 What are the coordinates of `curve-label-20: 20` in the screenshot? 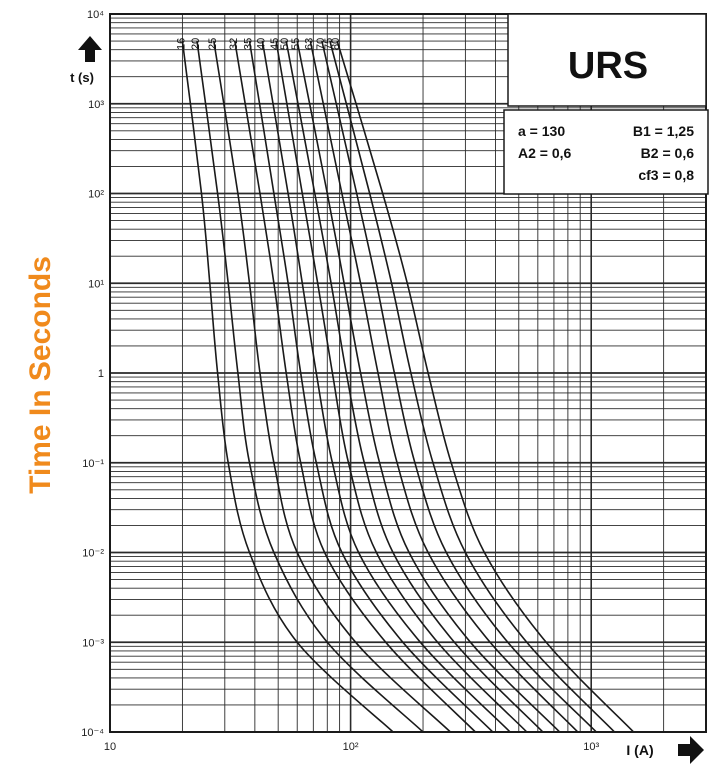 It's located at (196, 44).